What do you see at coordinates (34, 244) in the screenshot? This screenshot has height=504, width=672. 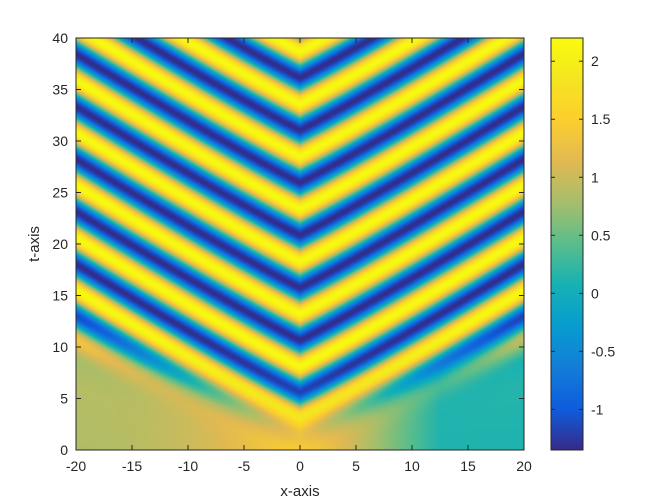 I see `y-axis-label: t-axis` at bounding box center [34, 244].